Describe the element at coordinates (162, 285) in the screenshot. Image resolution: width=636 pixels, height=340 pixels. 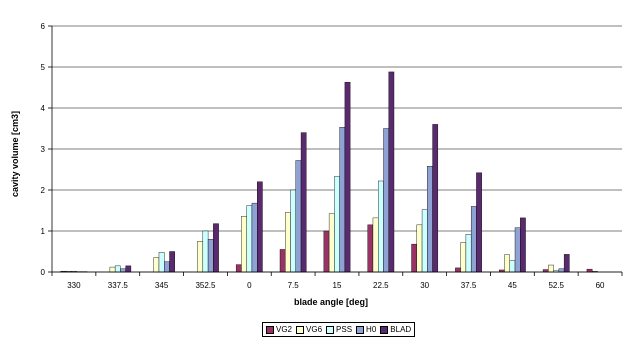
I see `x-tick-label-345: 345` at that location.